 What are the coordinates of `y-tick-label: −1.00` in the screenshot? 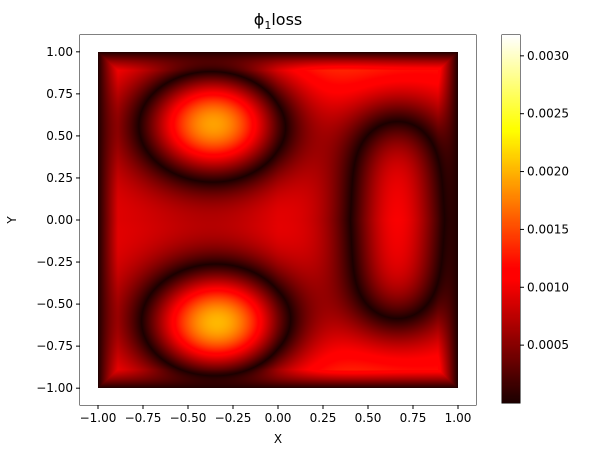 It's located at (54, 388).